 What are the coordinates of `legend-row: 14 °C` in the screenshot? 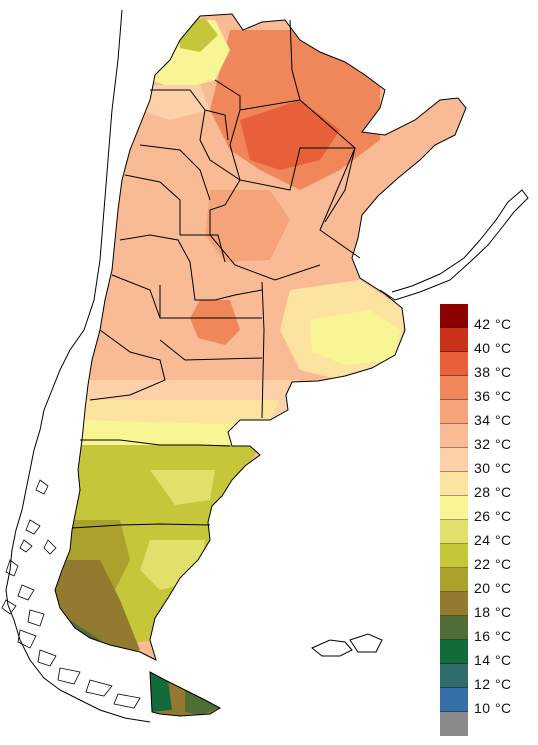 It's located at (488, 654).